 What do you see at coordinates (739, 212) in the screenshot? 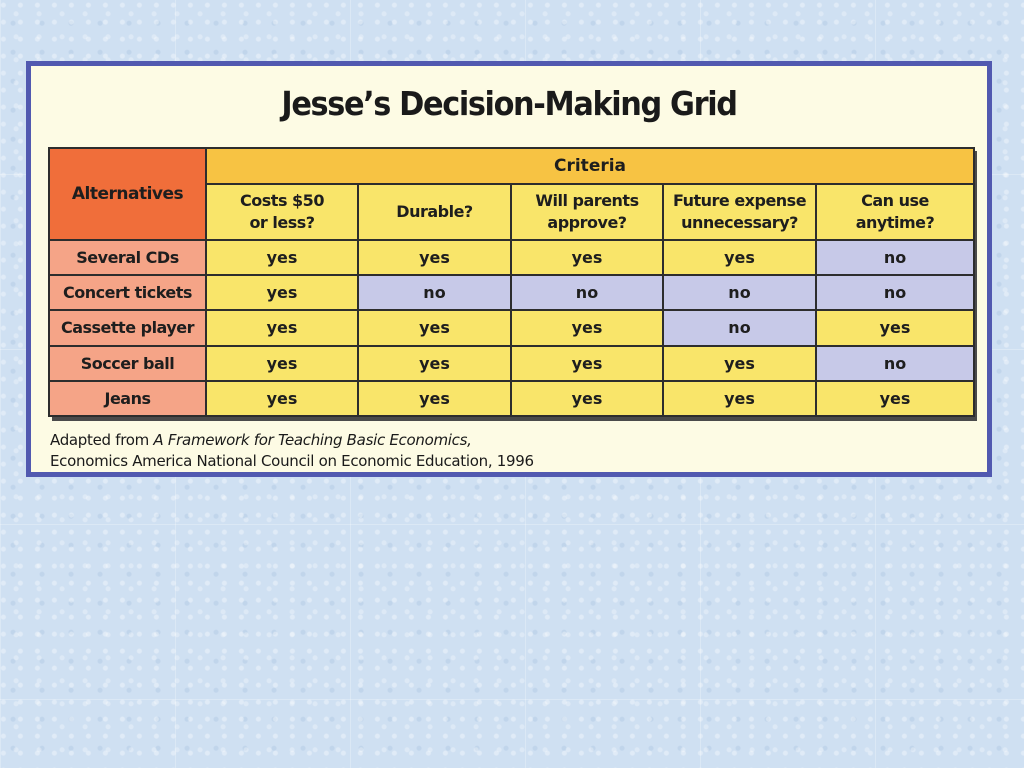
I see `criteria-header-cell: Future expense unnecessary?` at bounding box center [739, 212].